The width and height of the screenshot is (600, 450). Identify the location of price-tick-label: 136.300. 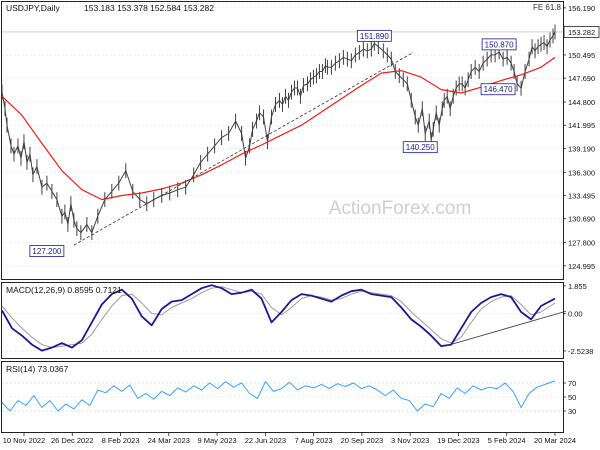
(581, 172).